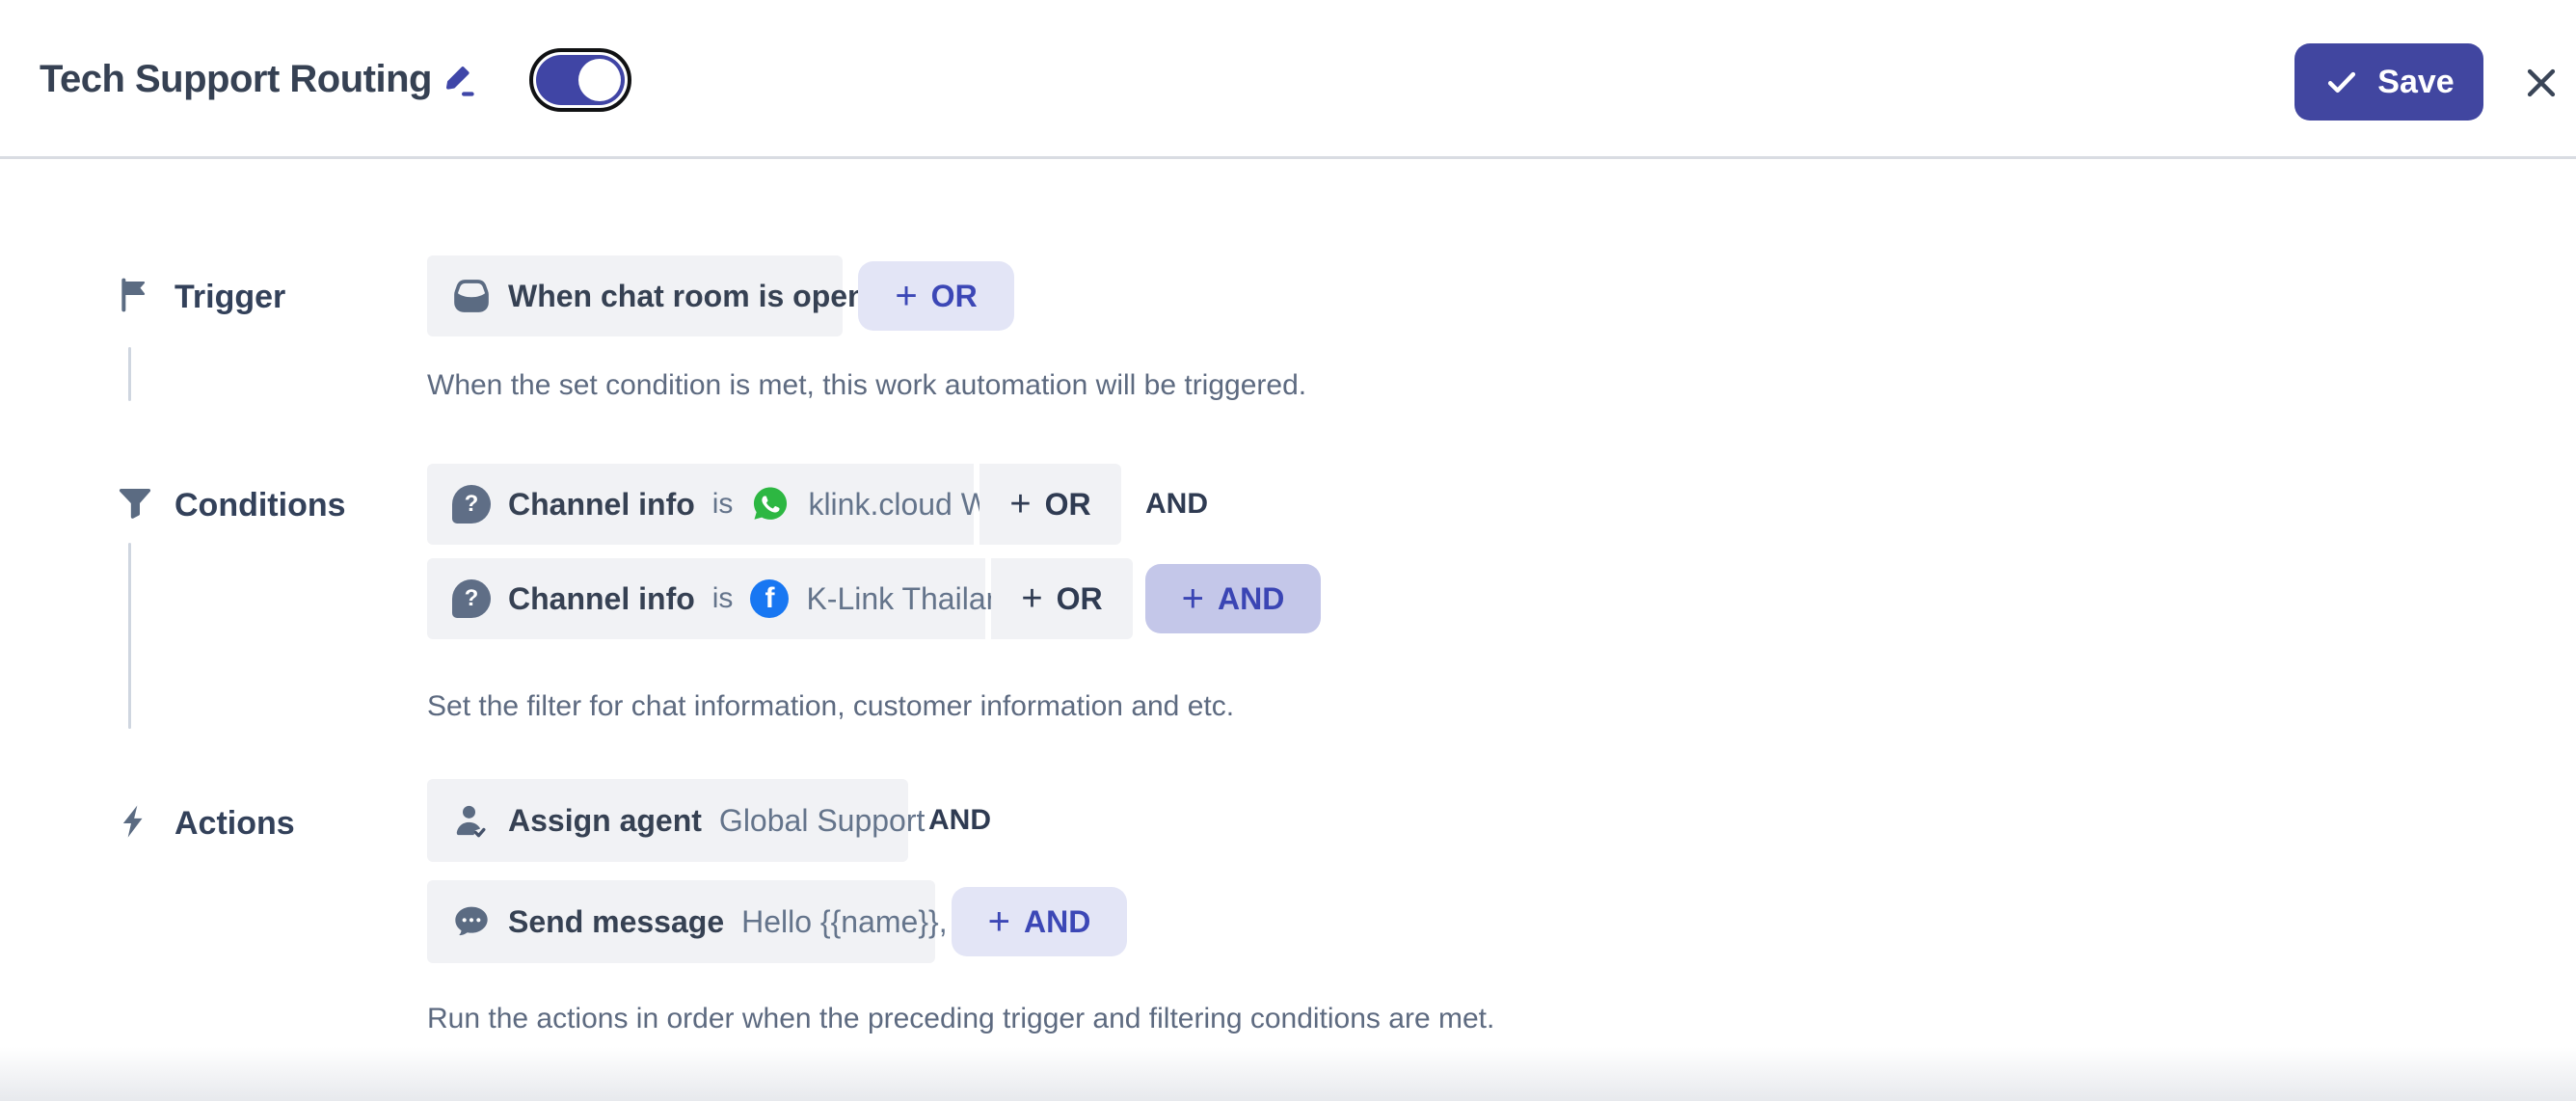 The image size is (2576, 1101). What do you see at coordinates (130, 636) in the screenshot?
I see `conditions-connector-line` at bounding box center [130, 636].